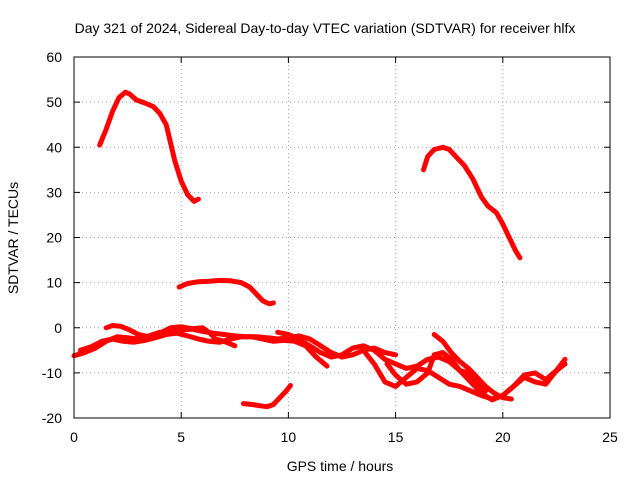  What do you see at coordinates (54, 283) in the screenshot?
I see `y-tick-label: 10` at bounding box center [54, 283].